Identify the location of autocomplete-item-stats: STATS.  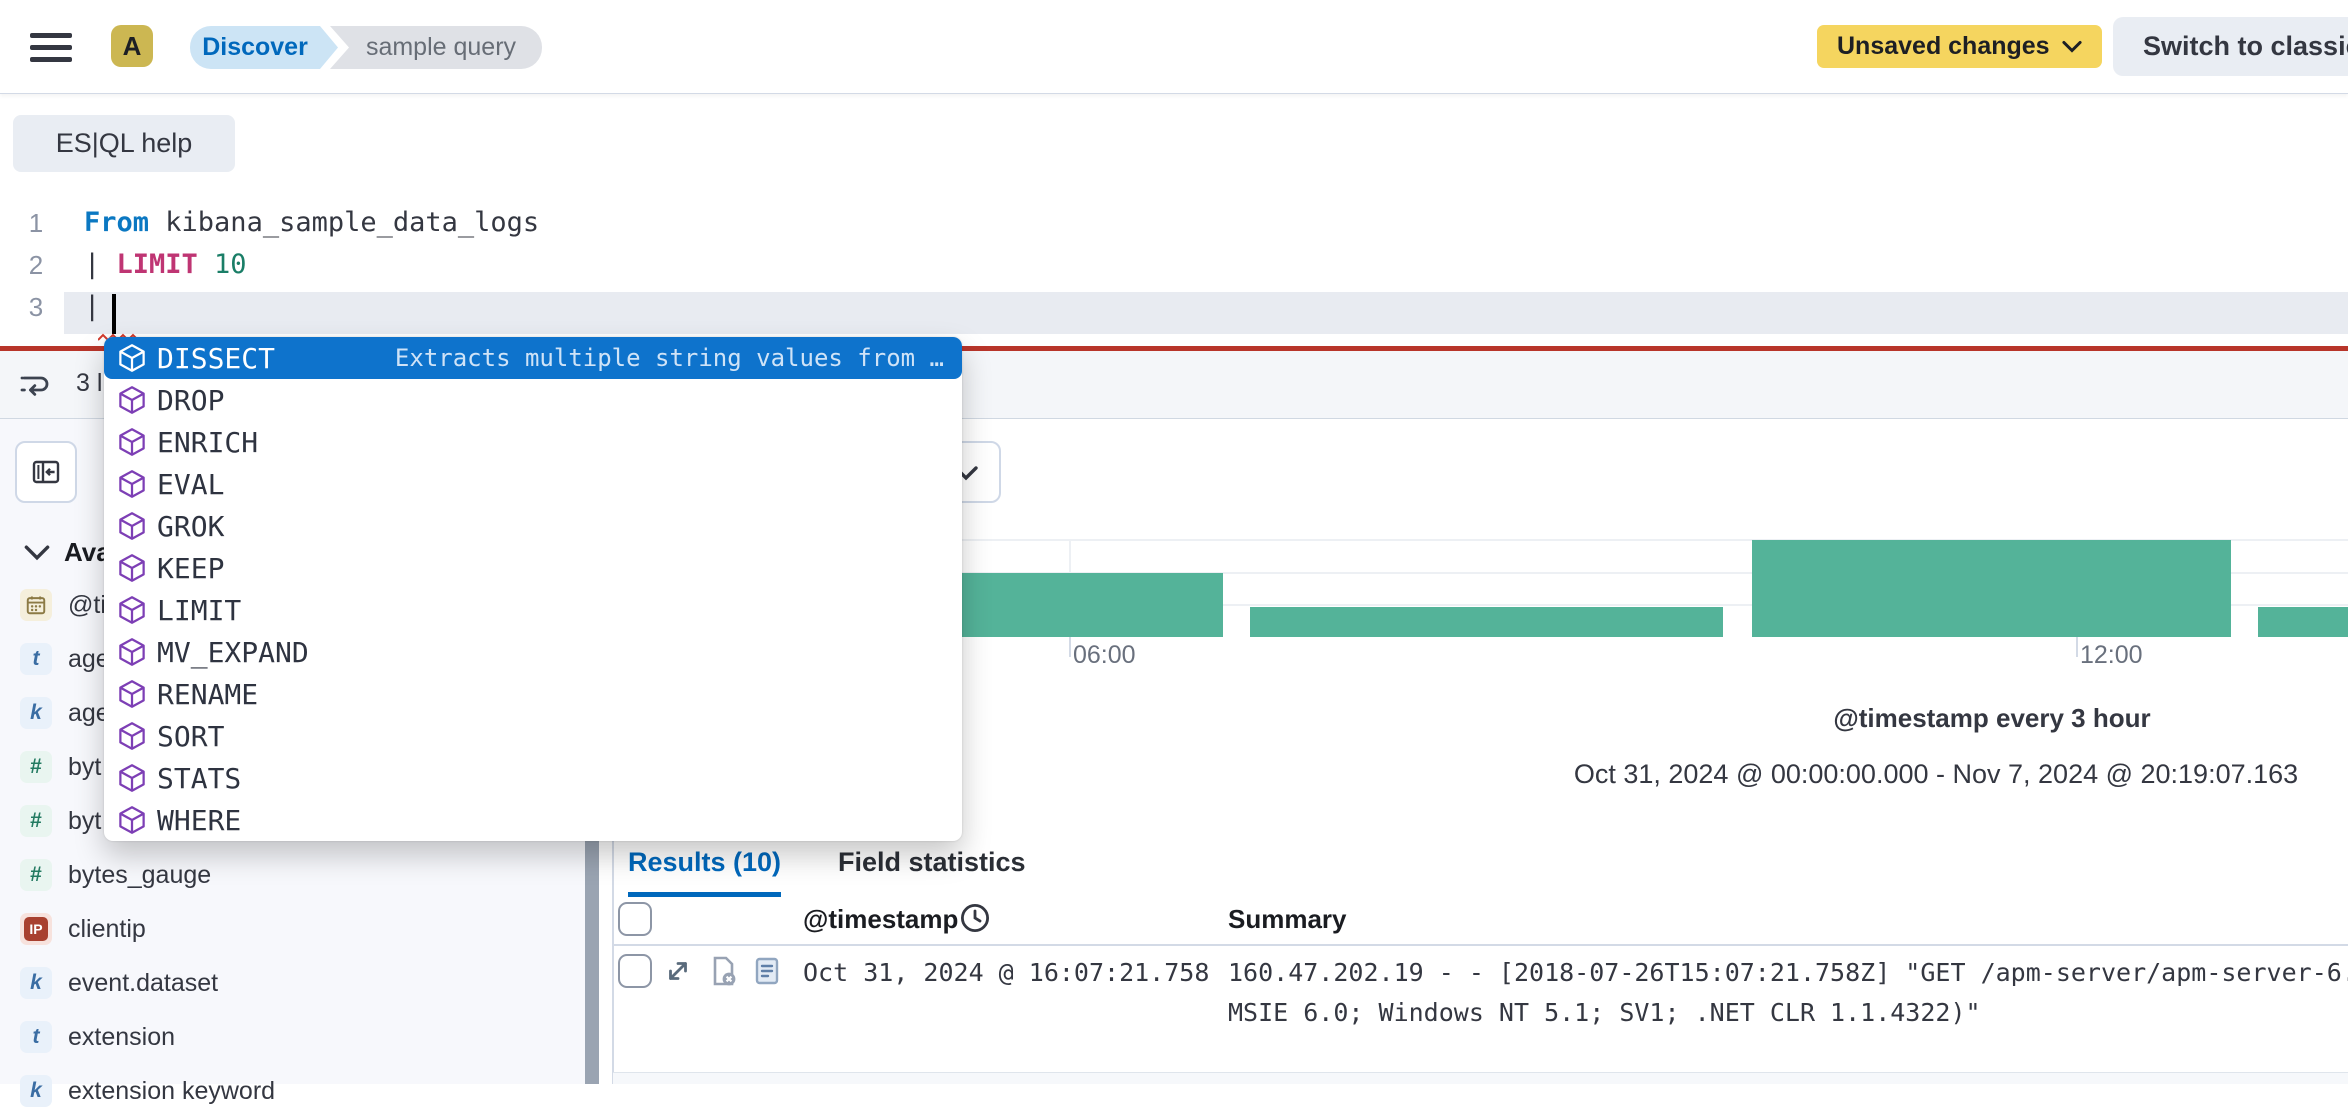
(533, 778).